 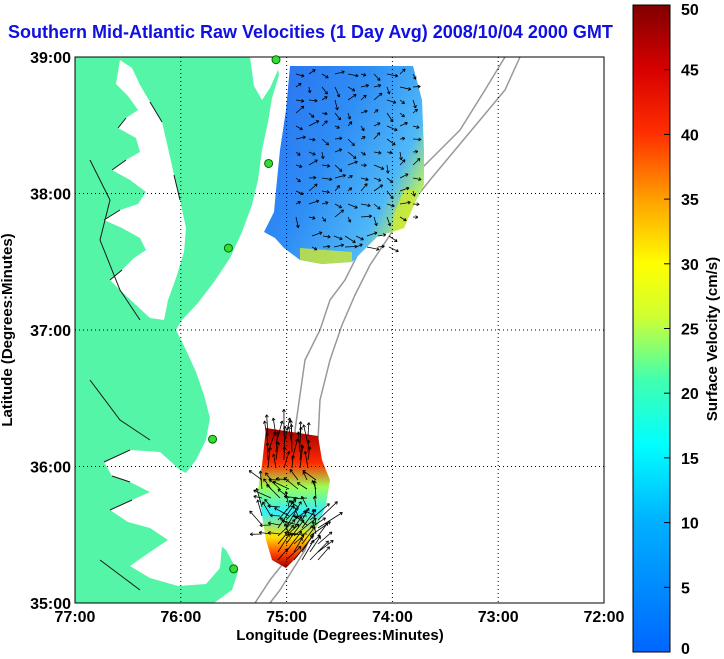 What do you see at coordinates (8, 329) in the screenshot?
I see `y-axis-label: Latitude (Degrees:Minutes)` at bounding box center [8, 329].